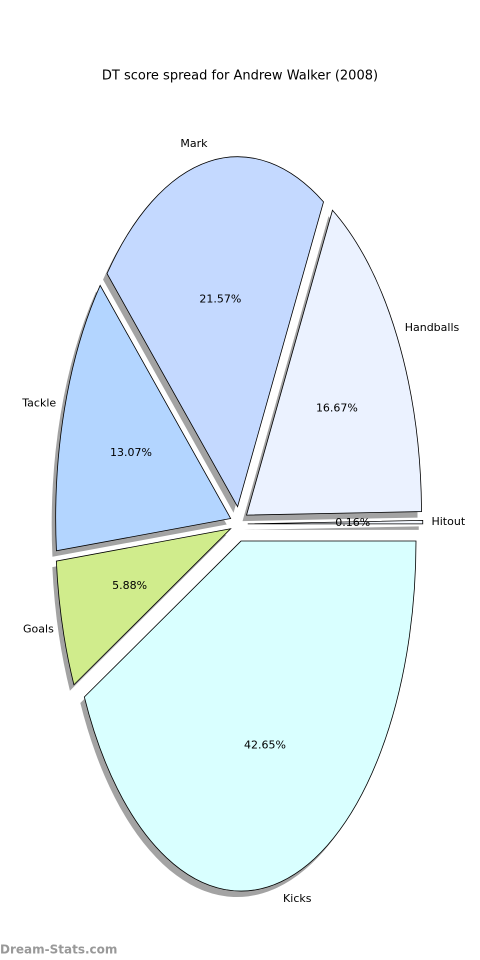 This screenshot has width=480, height=960. Describe the element at coordinates (38, 403) in the screenshot. I see `slice-label: Tackle` at that location.